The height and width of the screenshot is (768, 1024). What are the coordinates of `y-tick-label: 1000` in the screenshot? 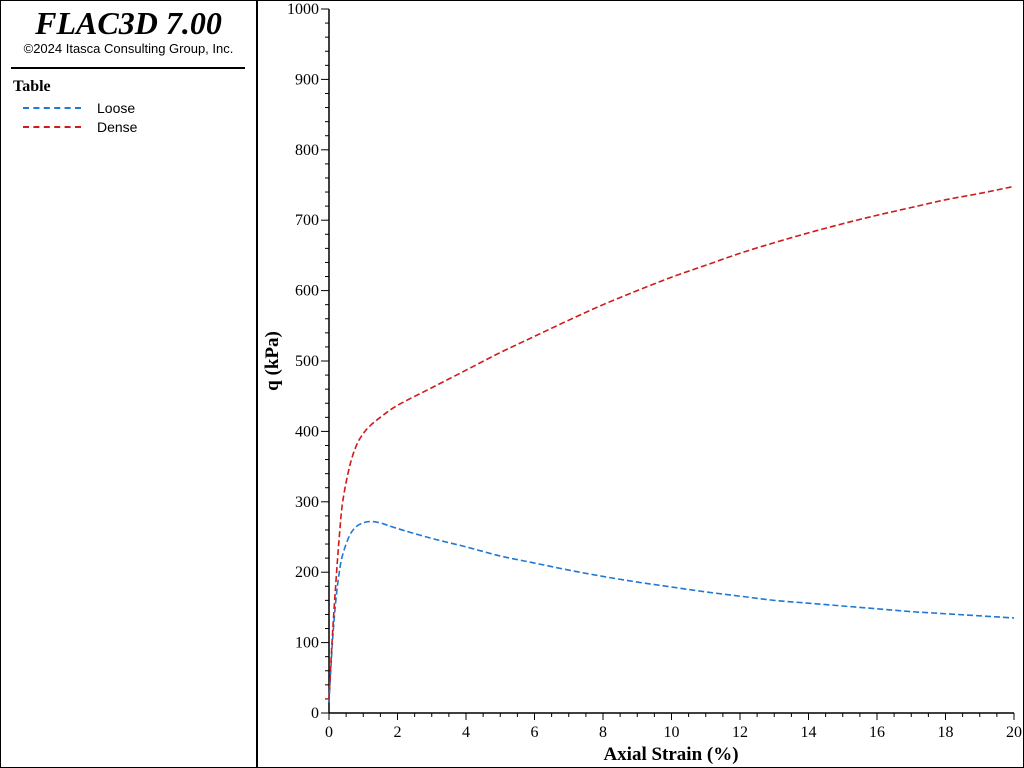 It's located at (303, 9).